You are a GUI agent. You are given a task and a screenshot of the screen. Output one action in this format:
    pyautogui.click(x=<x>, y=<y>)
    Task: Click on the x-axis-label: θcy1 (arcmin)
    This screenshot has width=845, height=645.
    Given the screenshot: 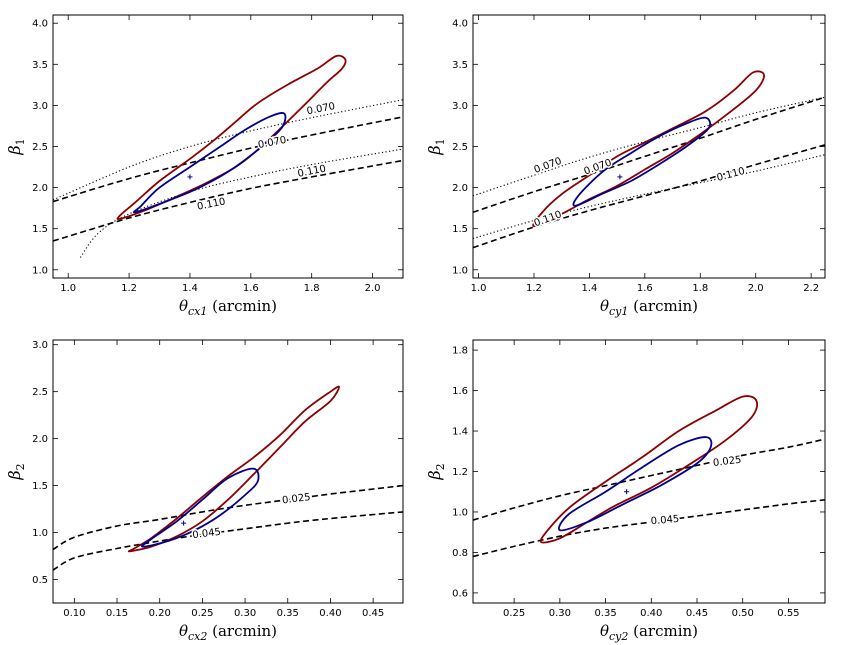 What is the action you would take?
    pyautogui.click(x=649, y=307)
    